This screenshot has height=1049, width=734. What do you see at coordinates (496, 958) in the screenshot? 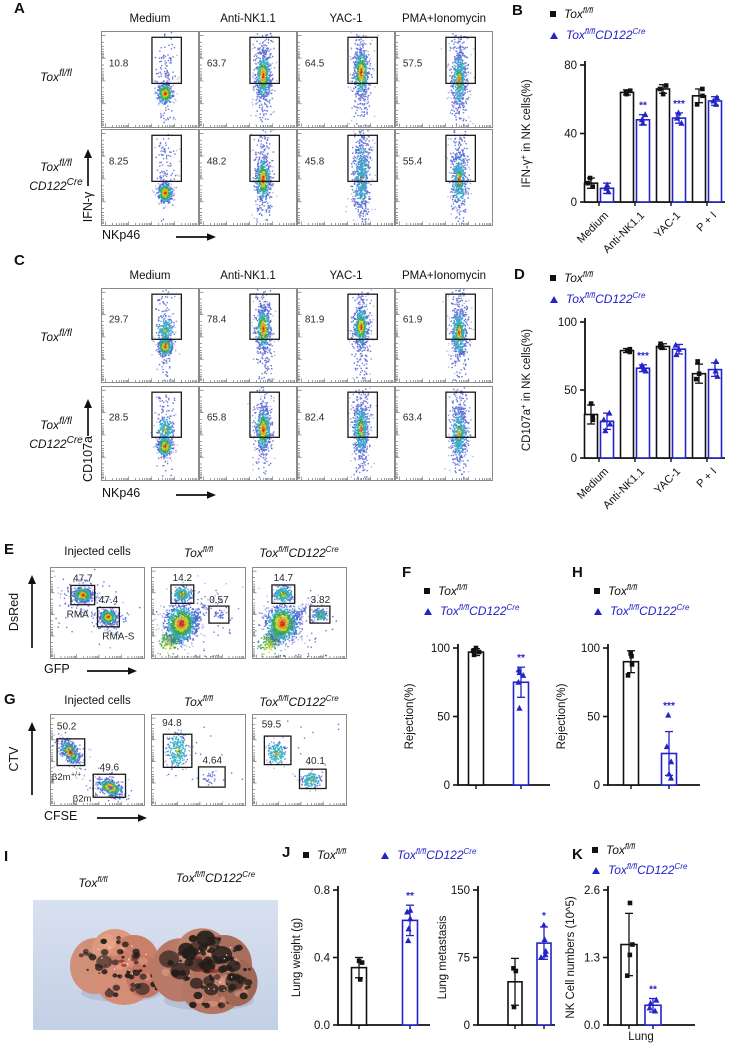
I see `bar-chart-J2: Lung metastasis 0 75 150 *` at bounding box center [496, 958].